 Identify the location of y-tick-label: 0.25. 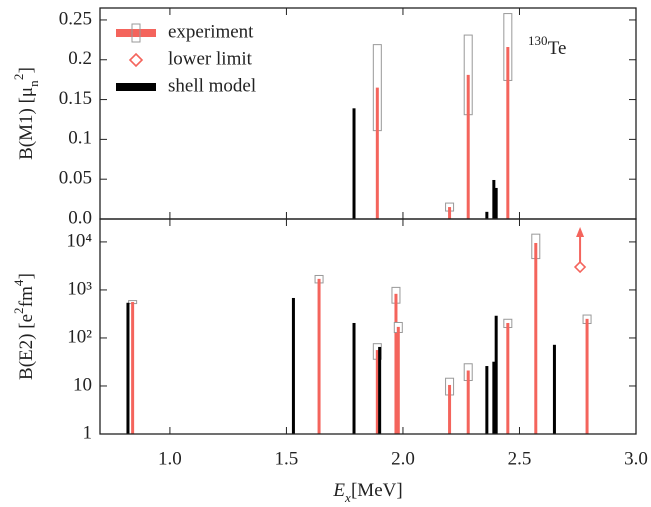
(75, 18).